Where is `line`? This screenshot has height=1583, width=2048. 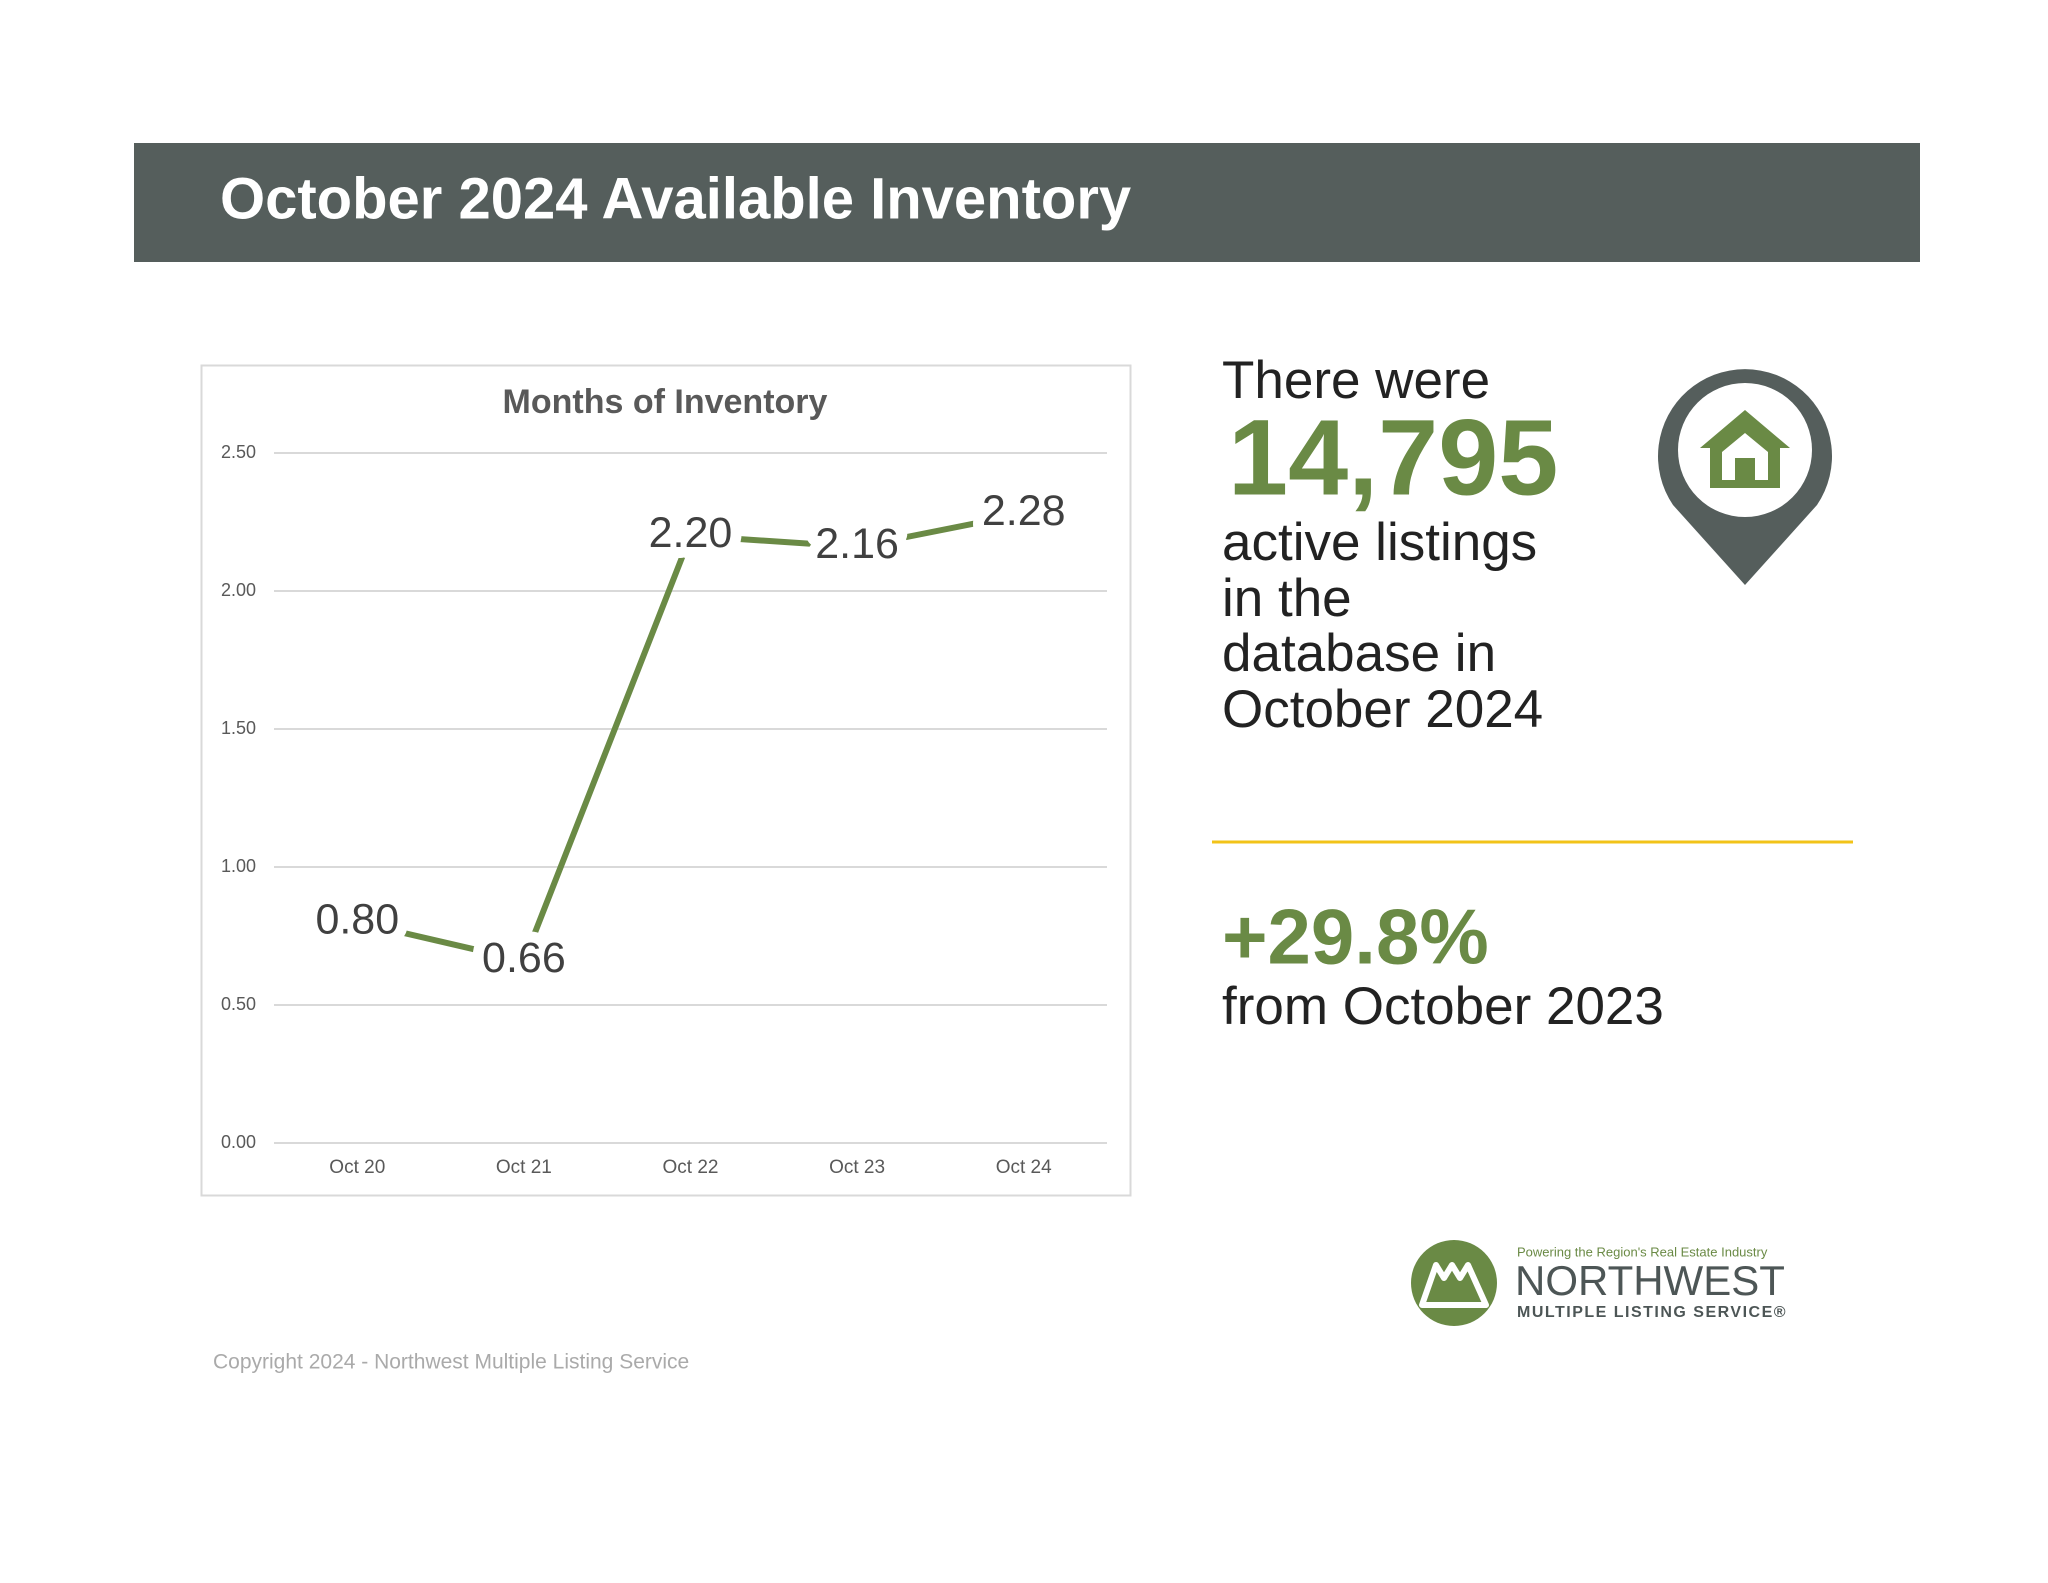 line is located at coordinates (690, 737).